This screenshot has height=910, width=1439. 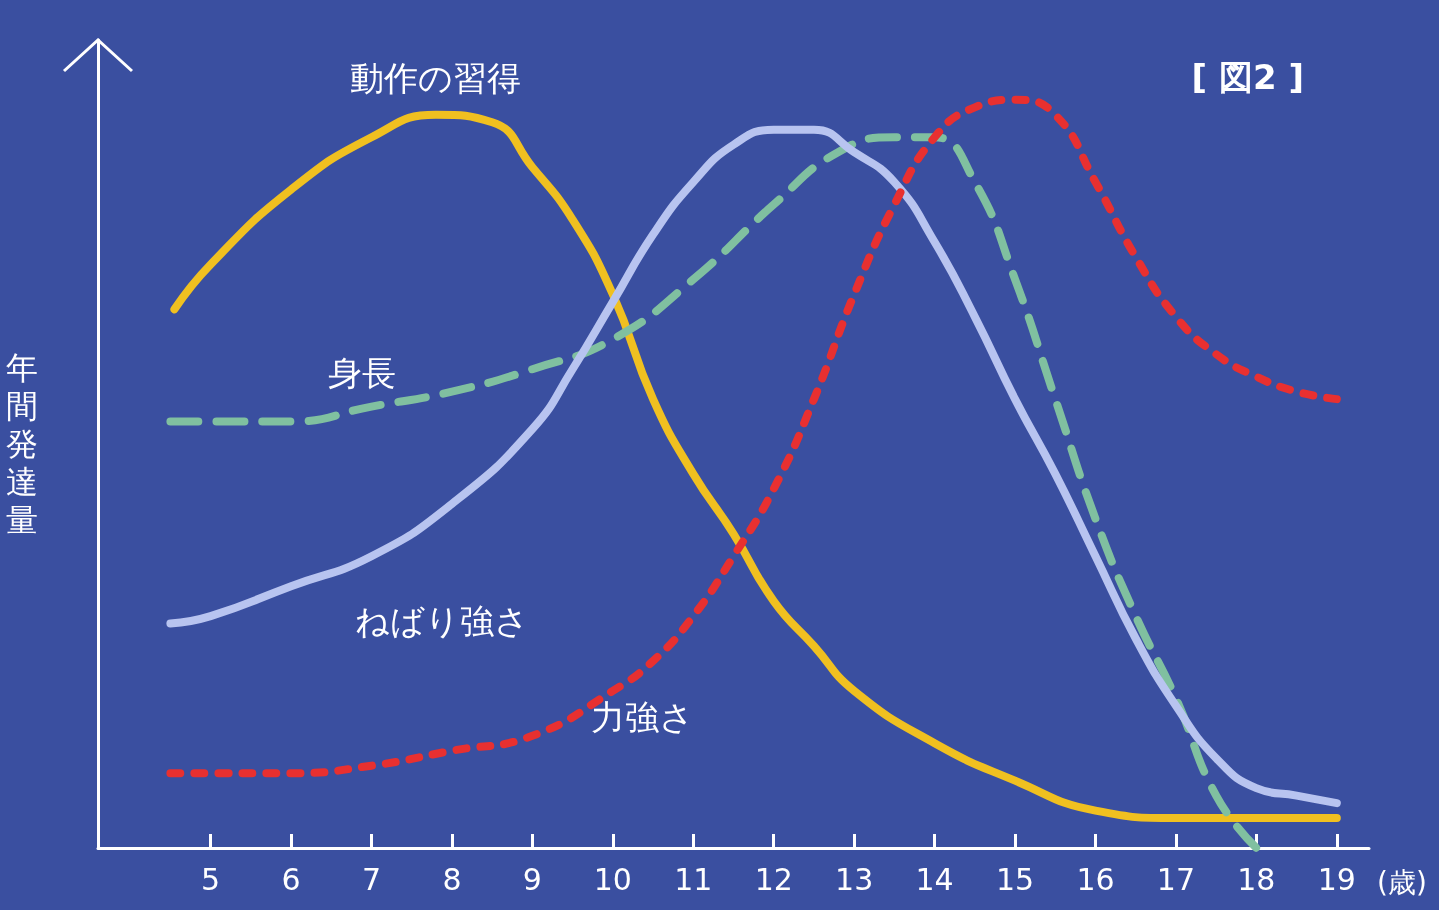 I want to click on text: [ 図2 ], so click(x=1248, y=77).